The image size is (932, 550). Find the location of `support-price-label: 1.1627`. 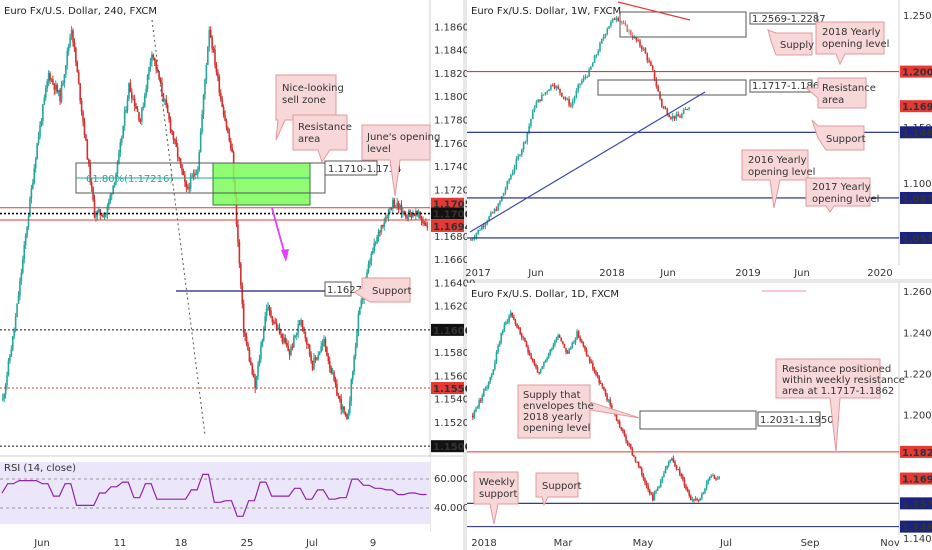

support-price-label: 1.1627 is located at coordinates (344, 290).